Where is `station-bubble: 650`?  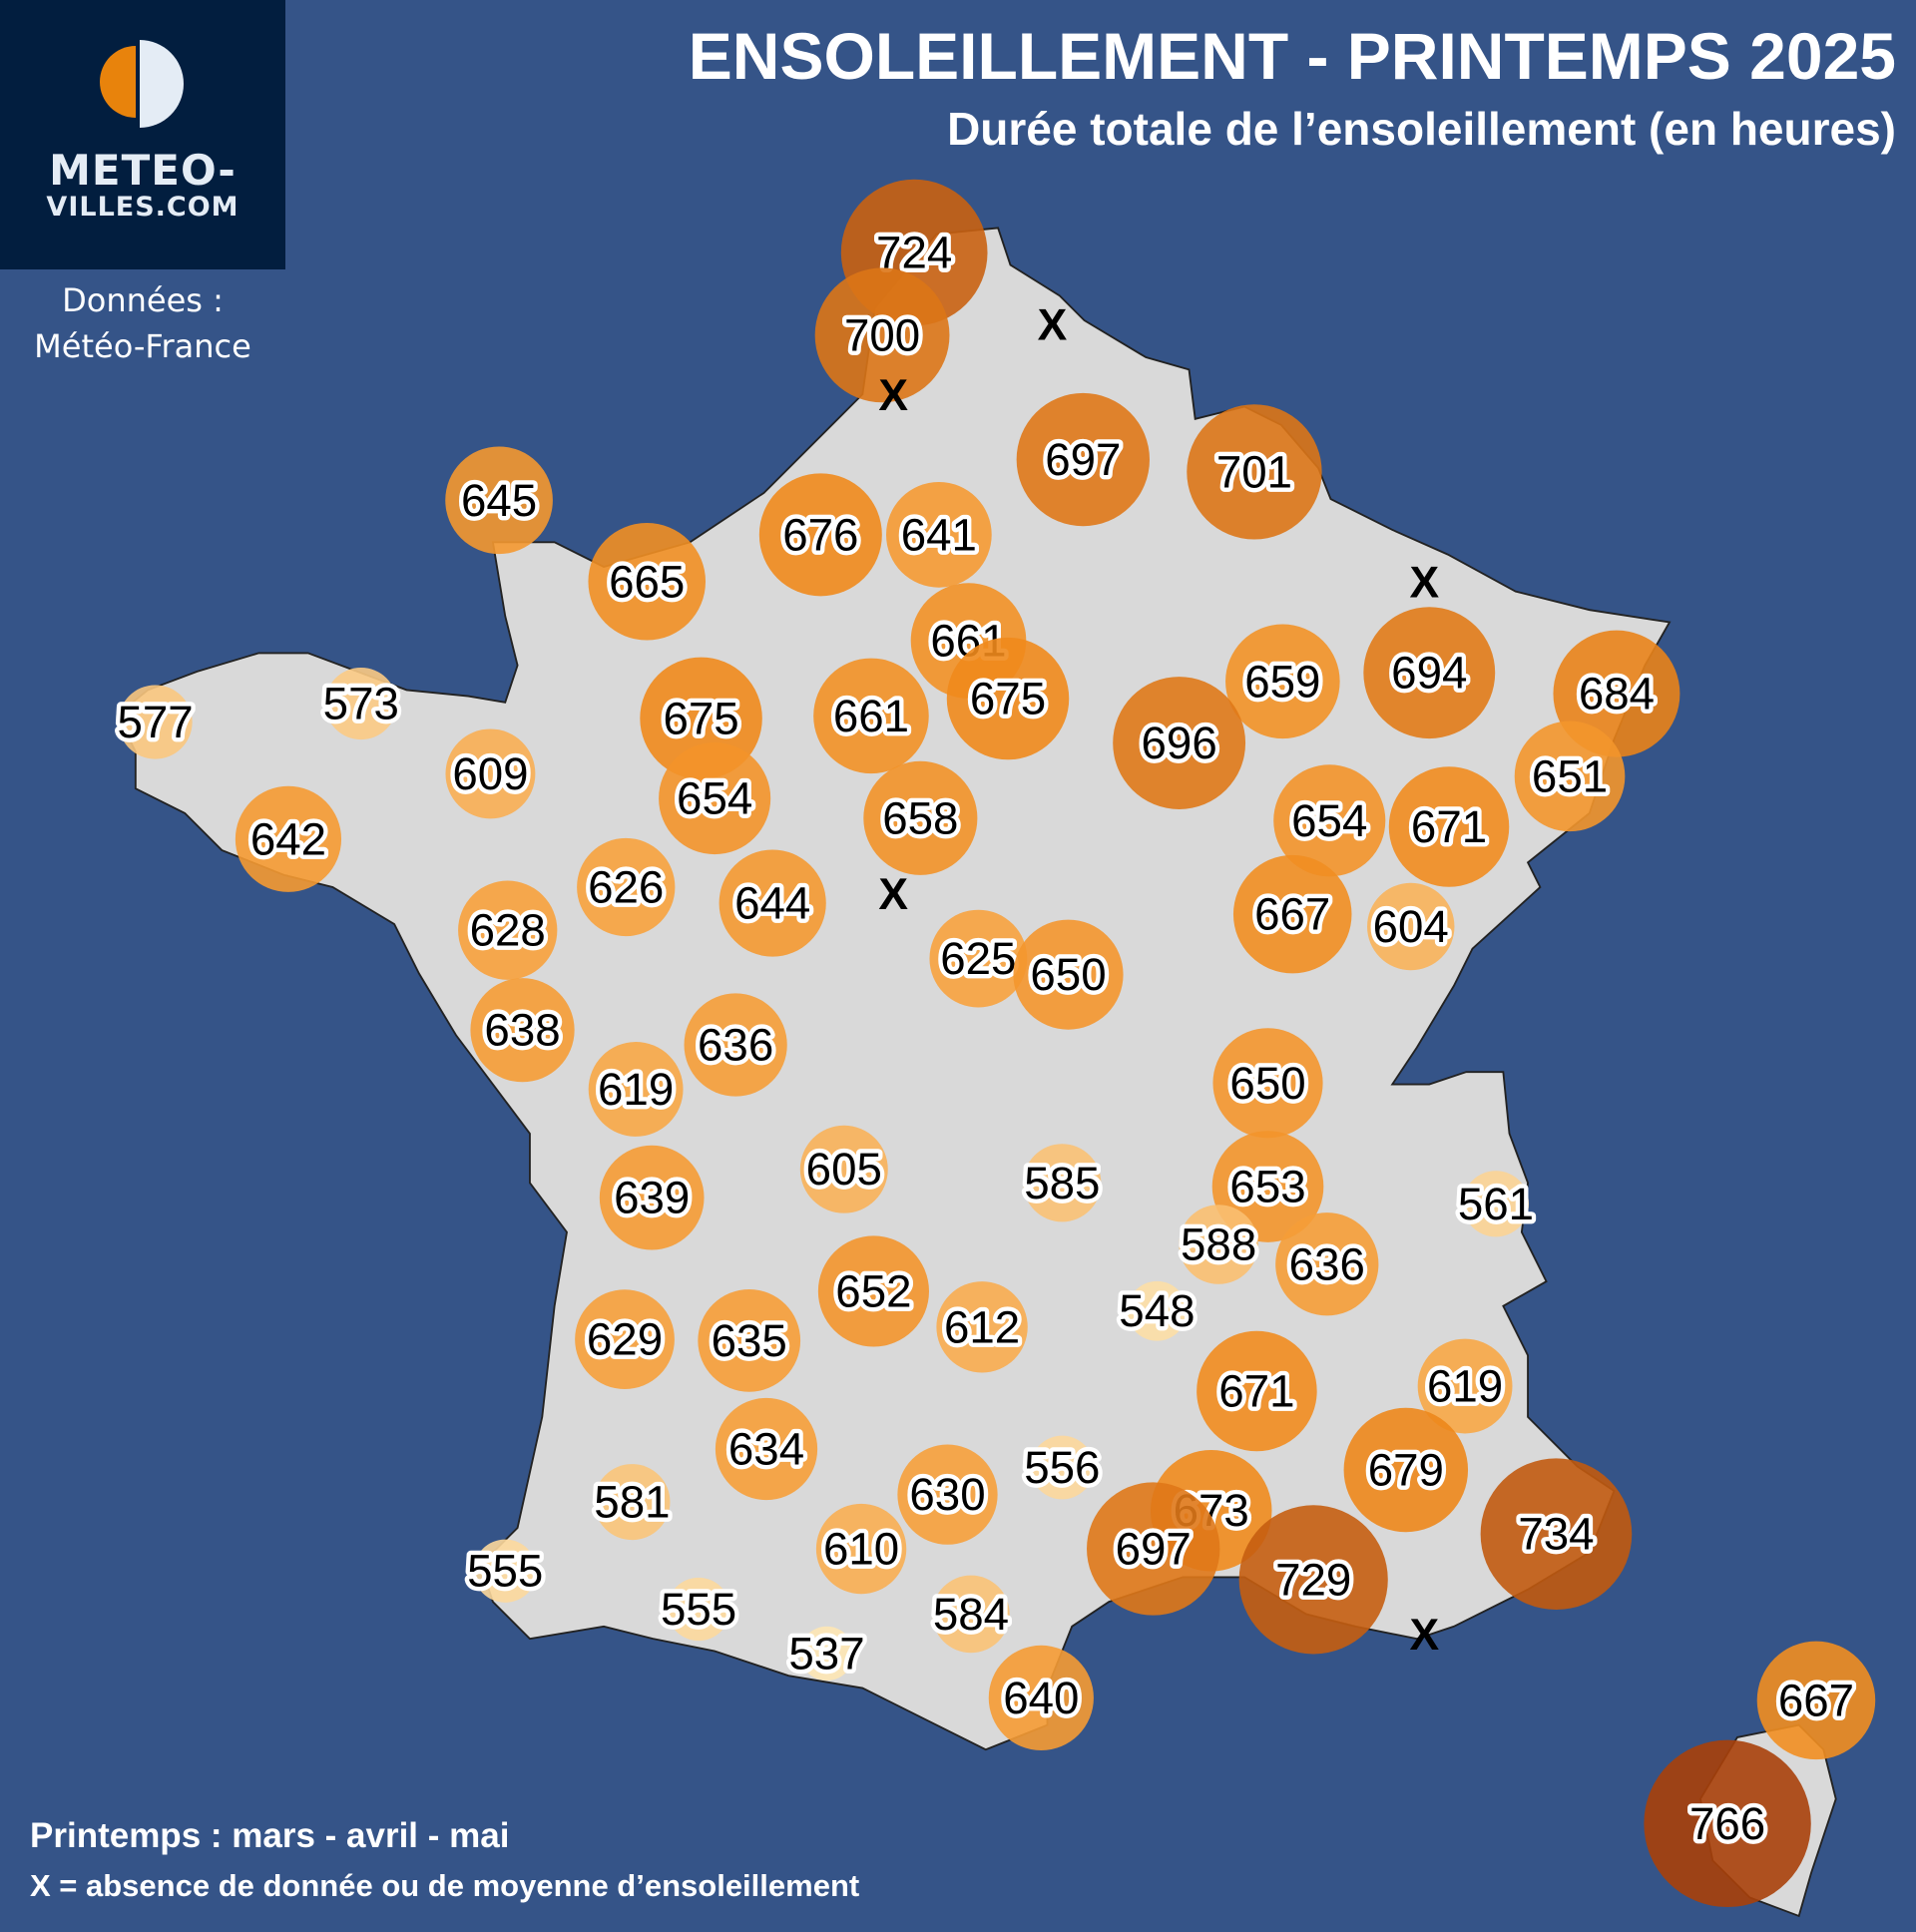
station-bubble: 650 is located at coordinates (1267, 1083).